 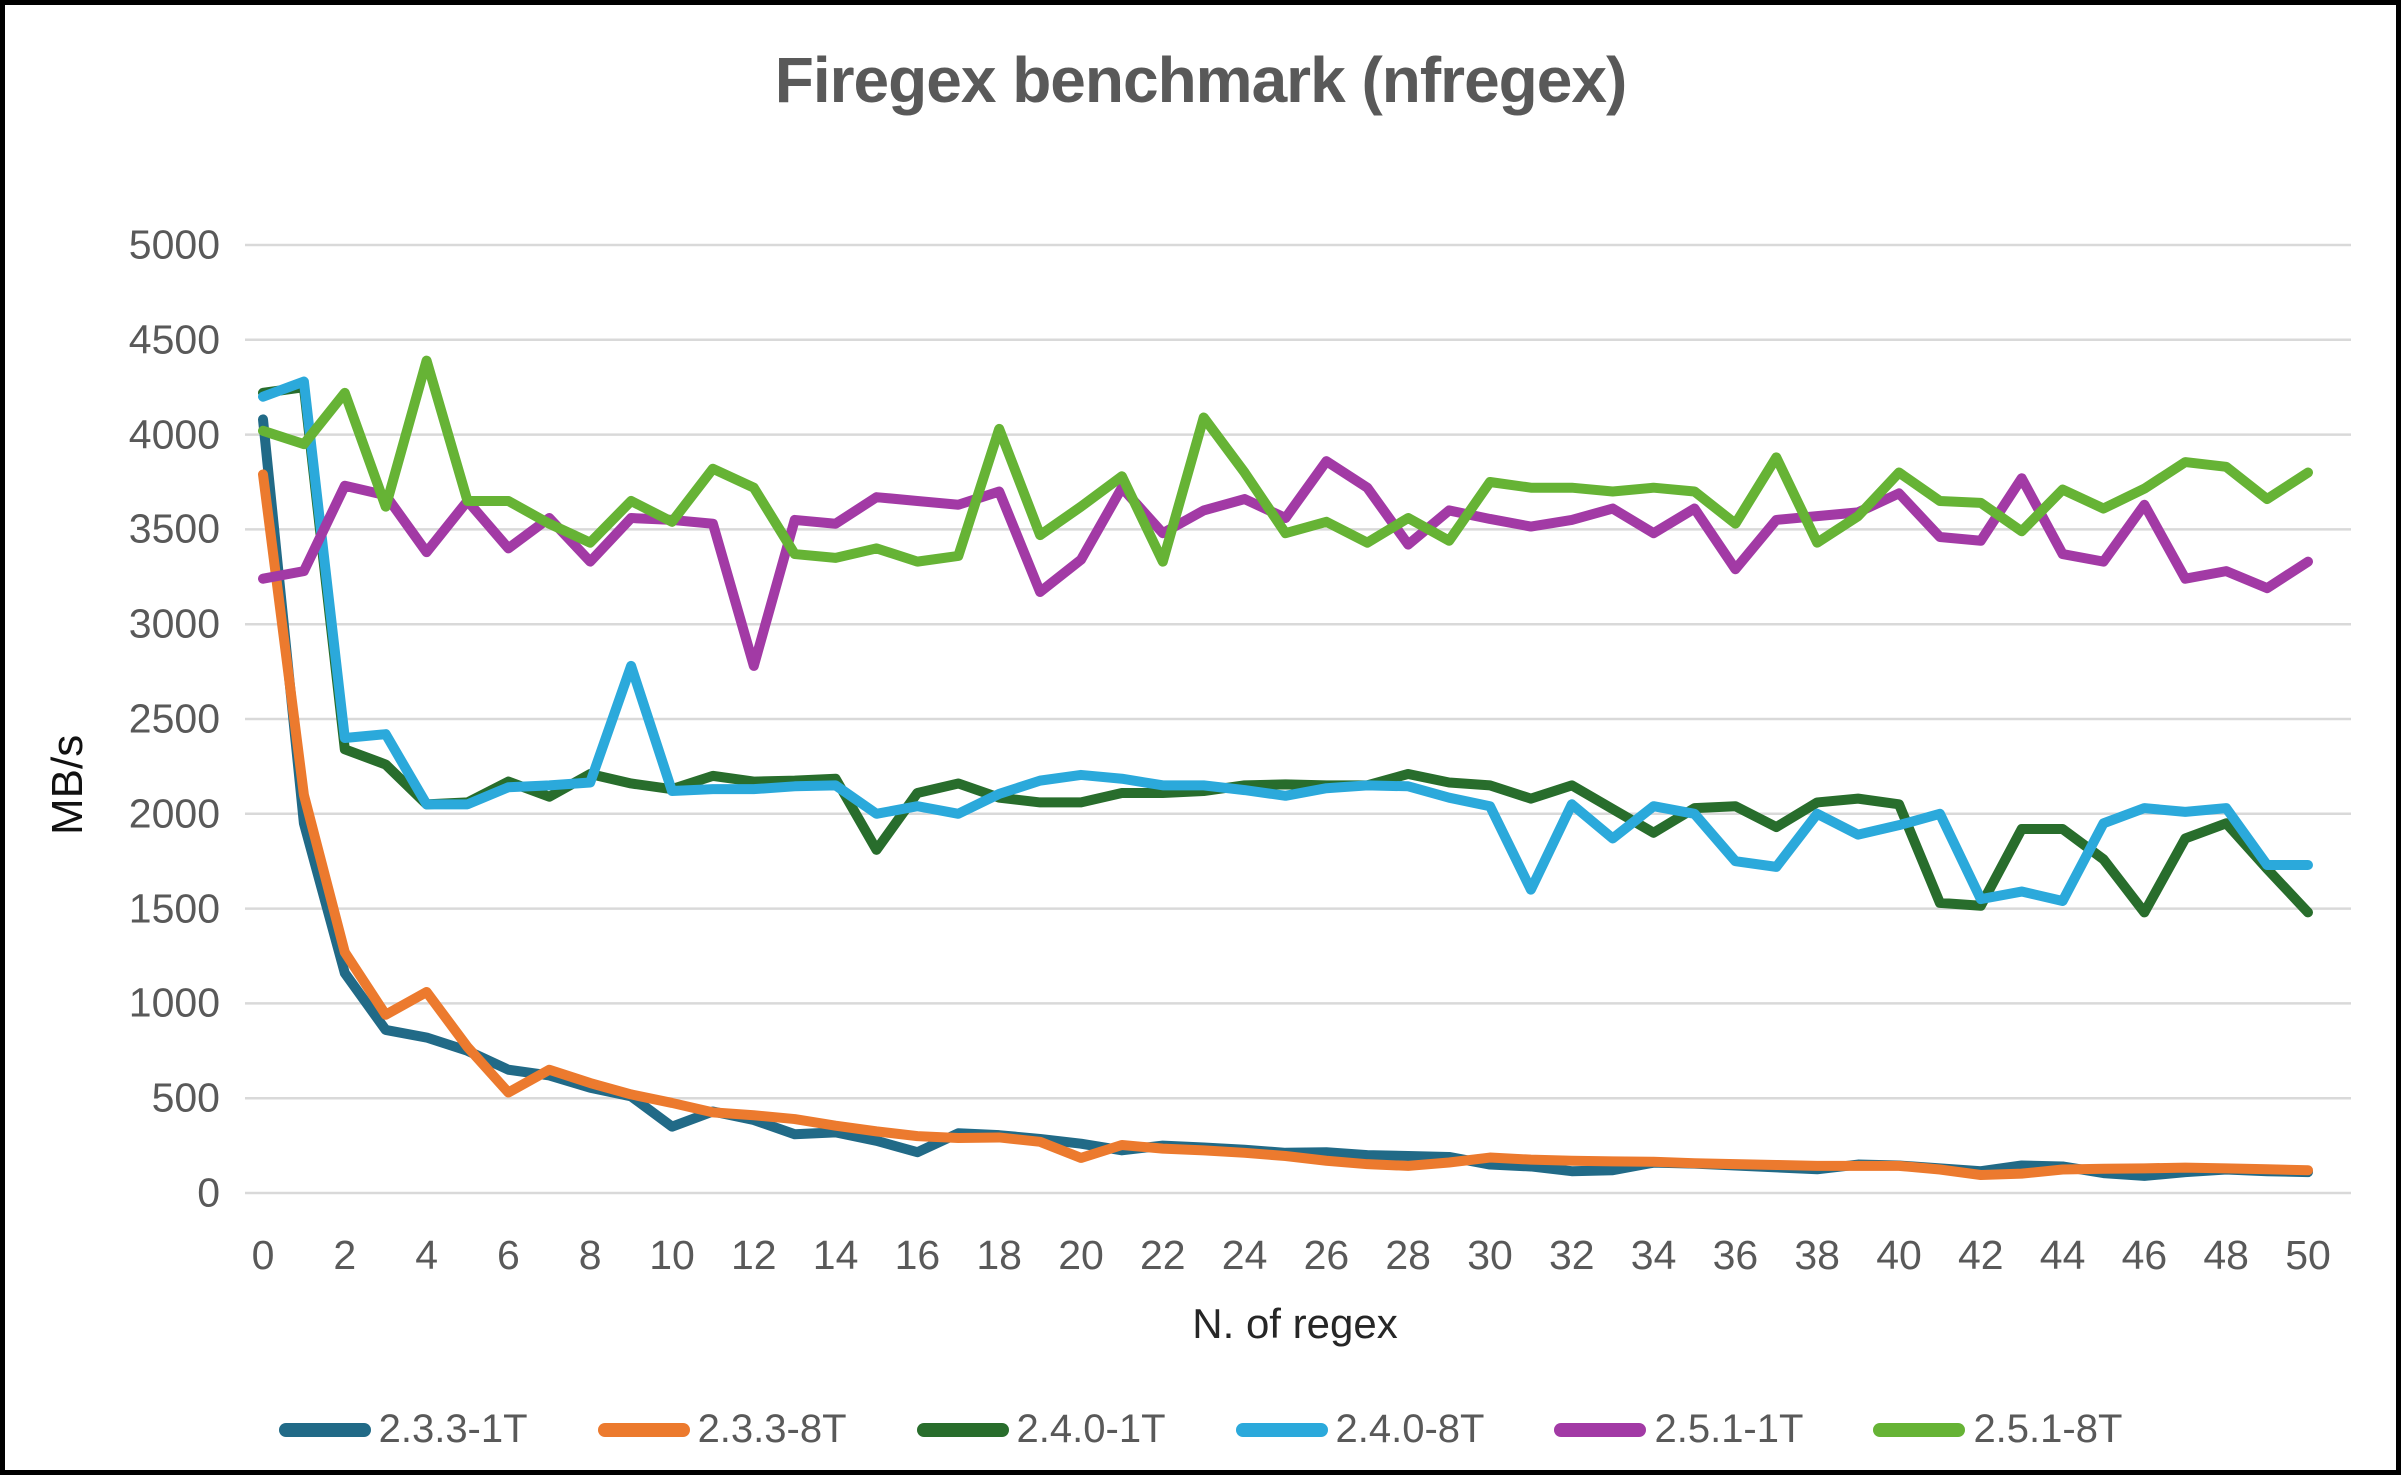 I want to click on y-tick-label-5000: 5000, so click(x=174, y=244).